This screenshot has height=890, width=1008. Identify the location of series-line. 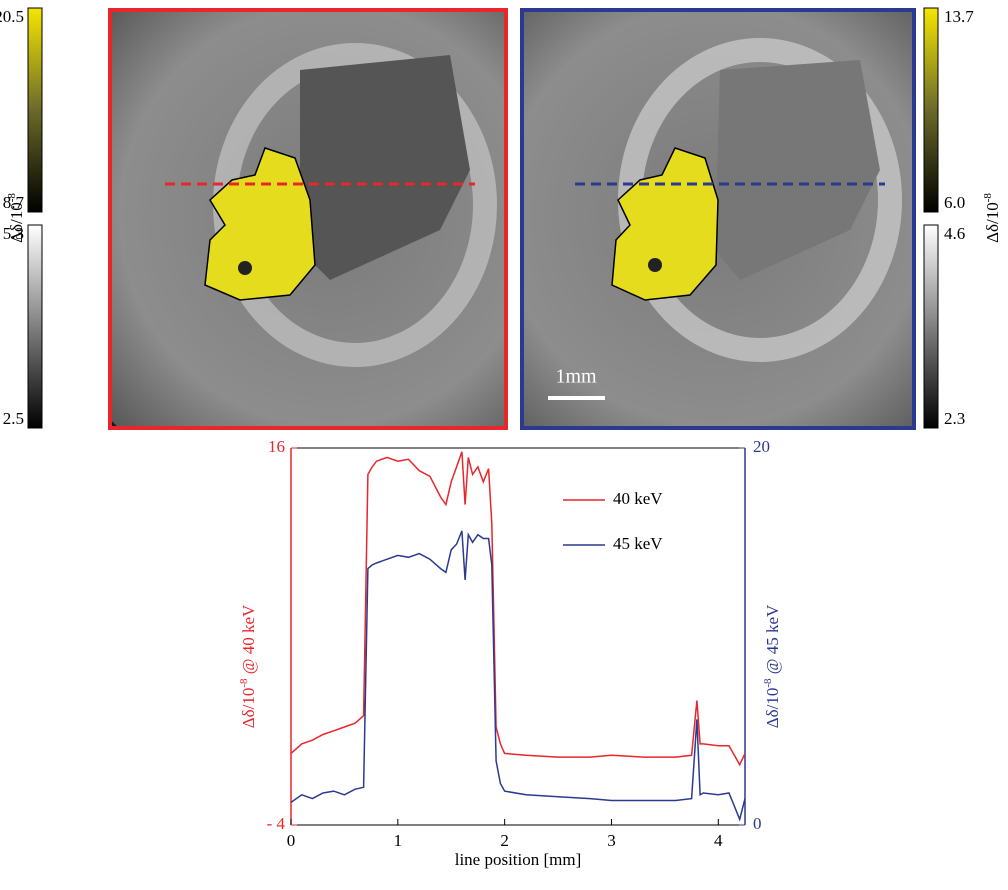
(518, 676).